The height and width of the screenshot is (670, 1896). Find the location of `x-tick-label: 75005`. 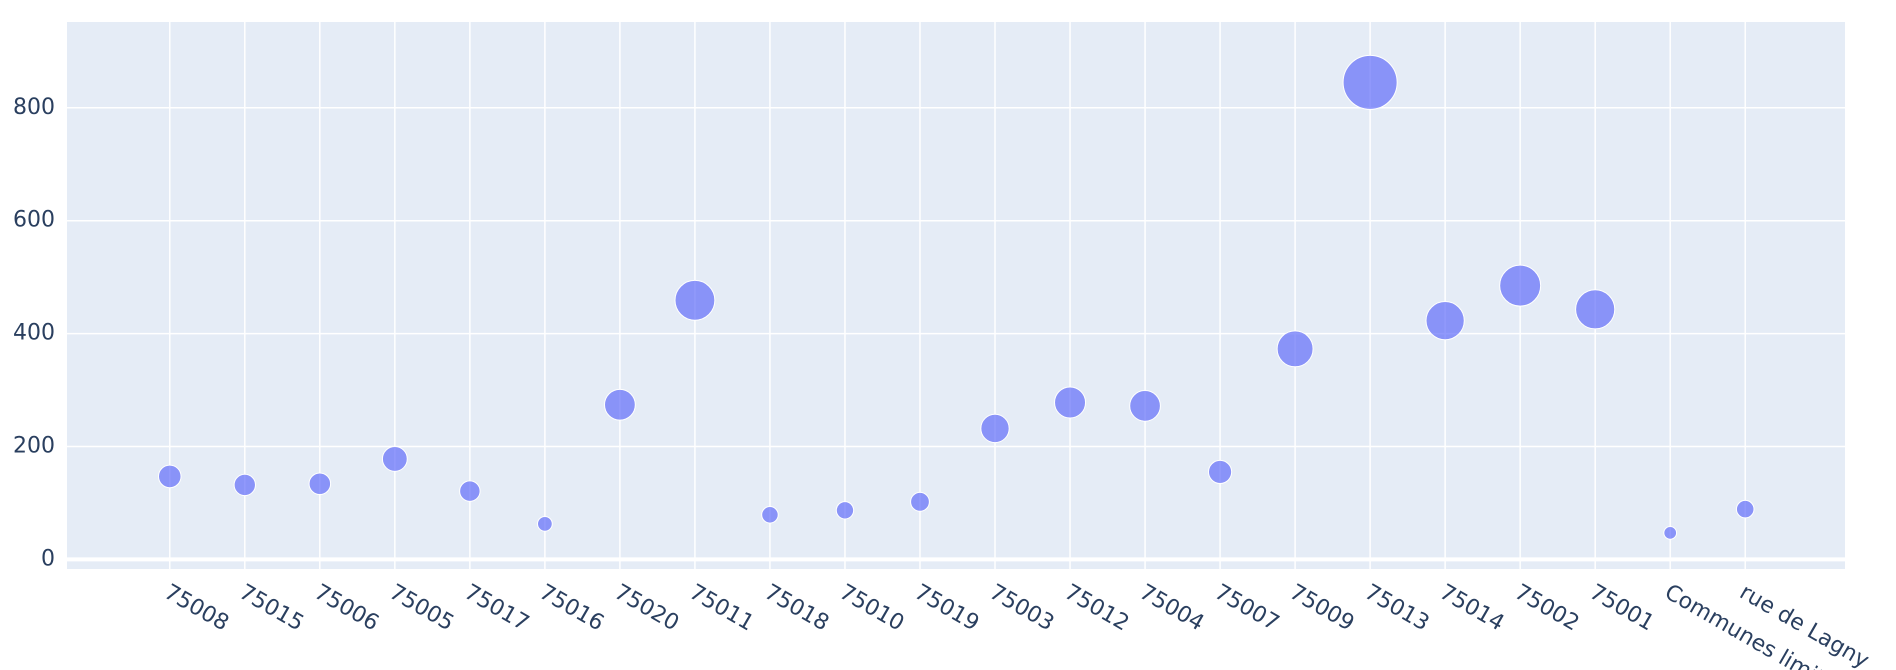

x-tick-label: 75005 is located at coordinates (421, 608).